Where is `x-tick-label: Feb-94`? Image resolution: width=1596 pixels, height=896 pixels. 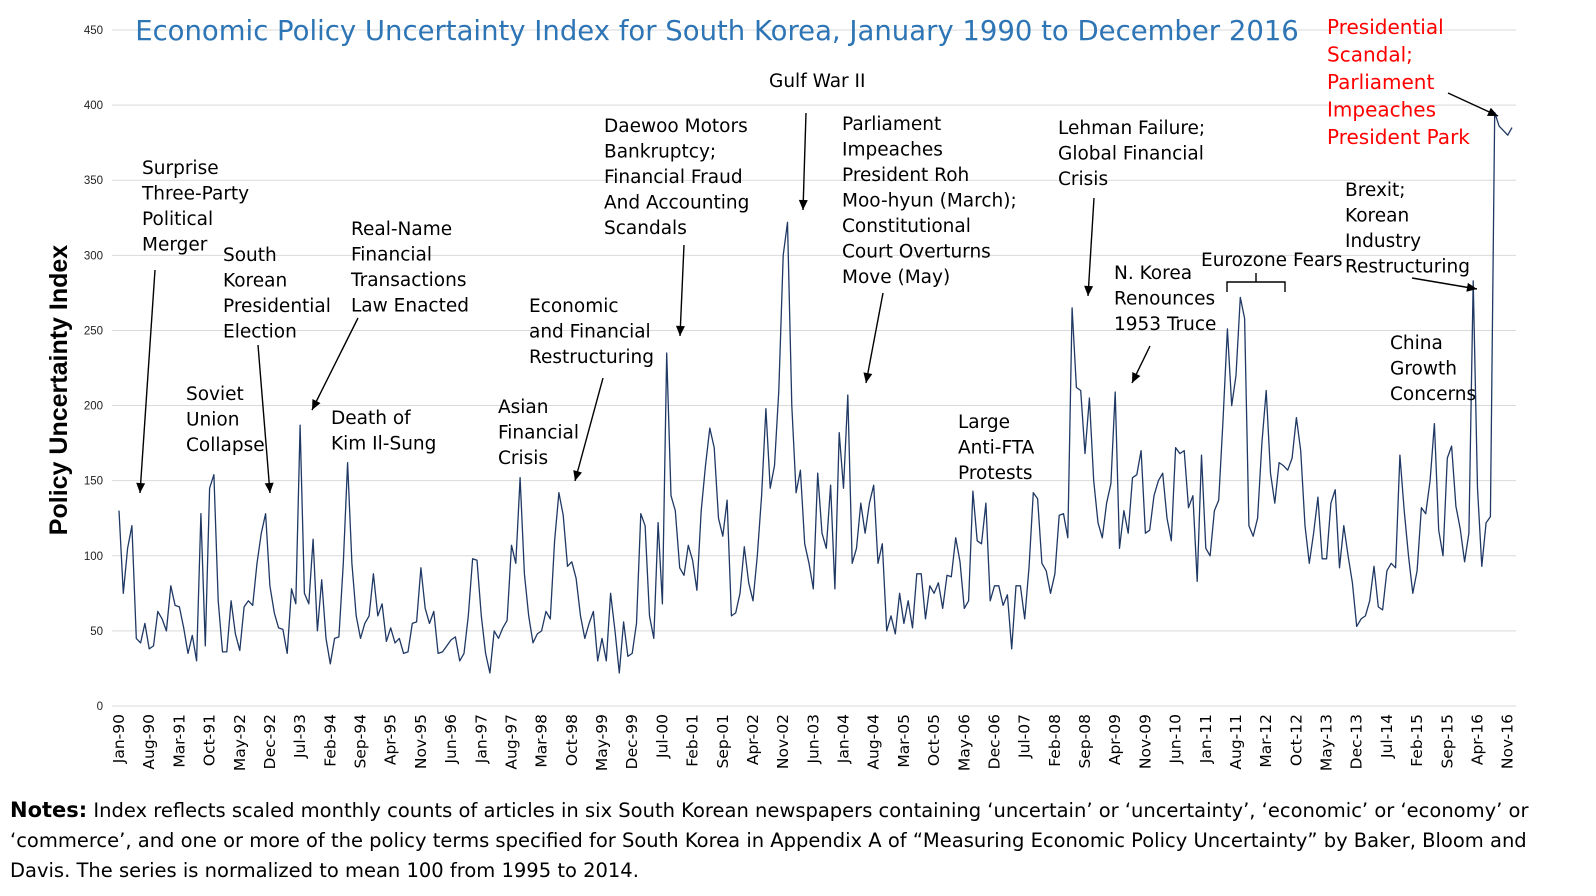
x-tick-label: Feb-94 is located at coordinates (330, 740).